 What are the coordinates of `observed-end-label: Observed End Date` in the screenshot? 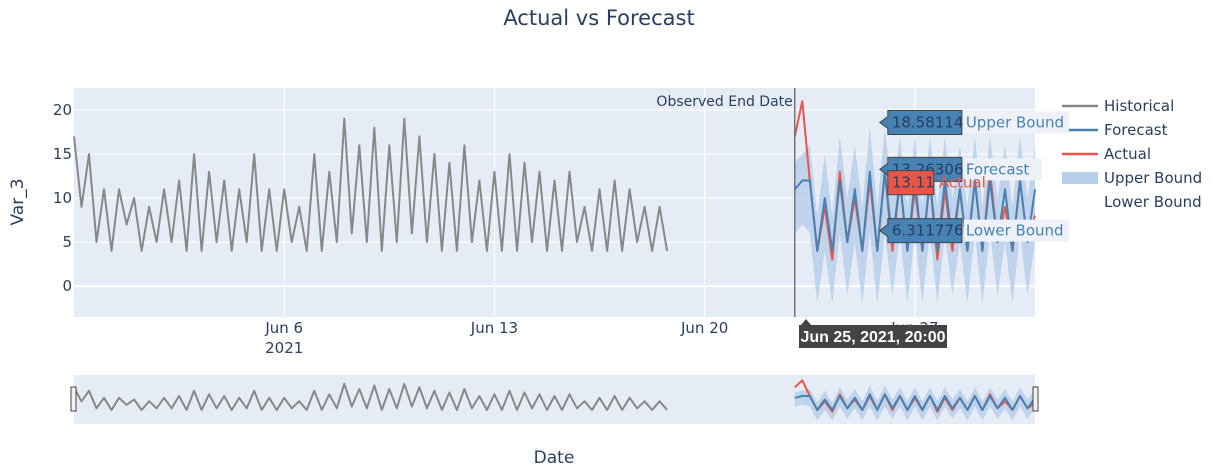 It's located at (724, 102).